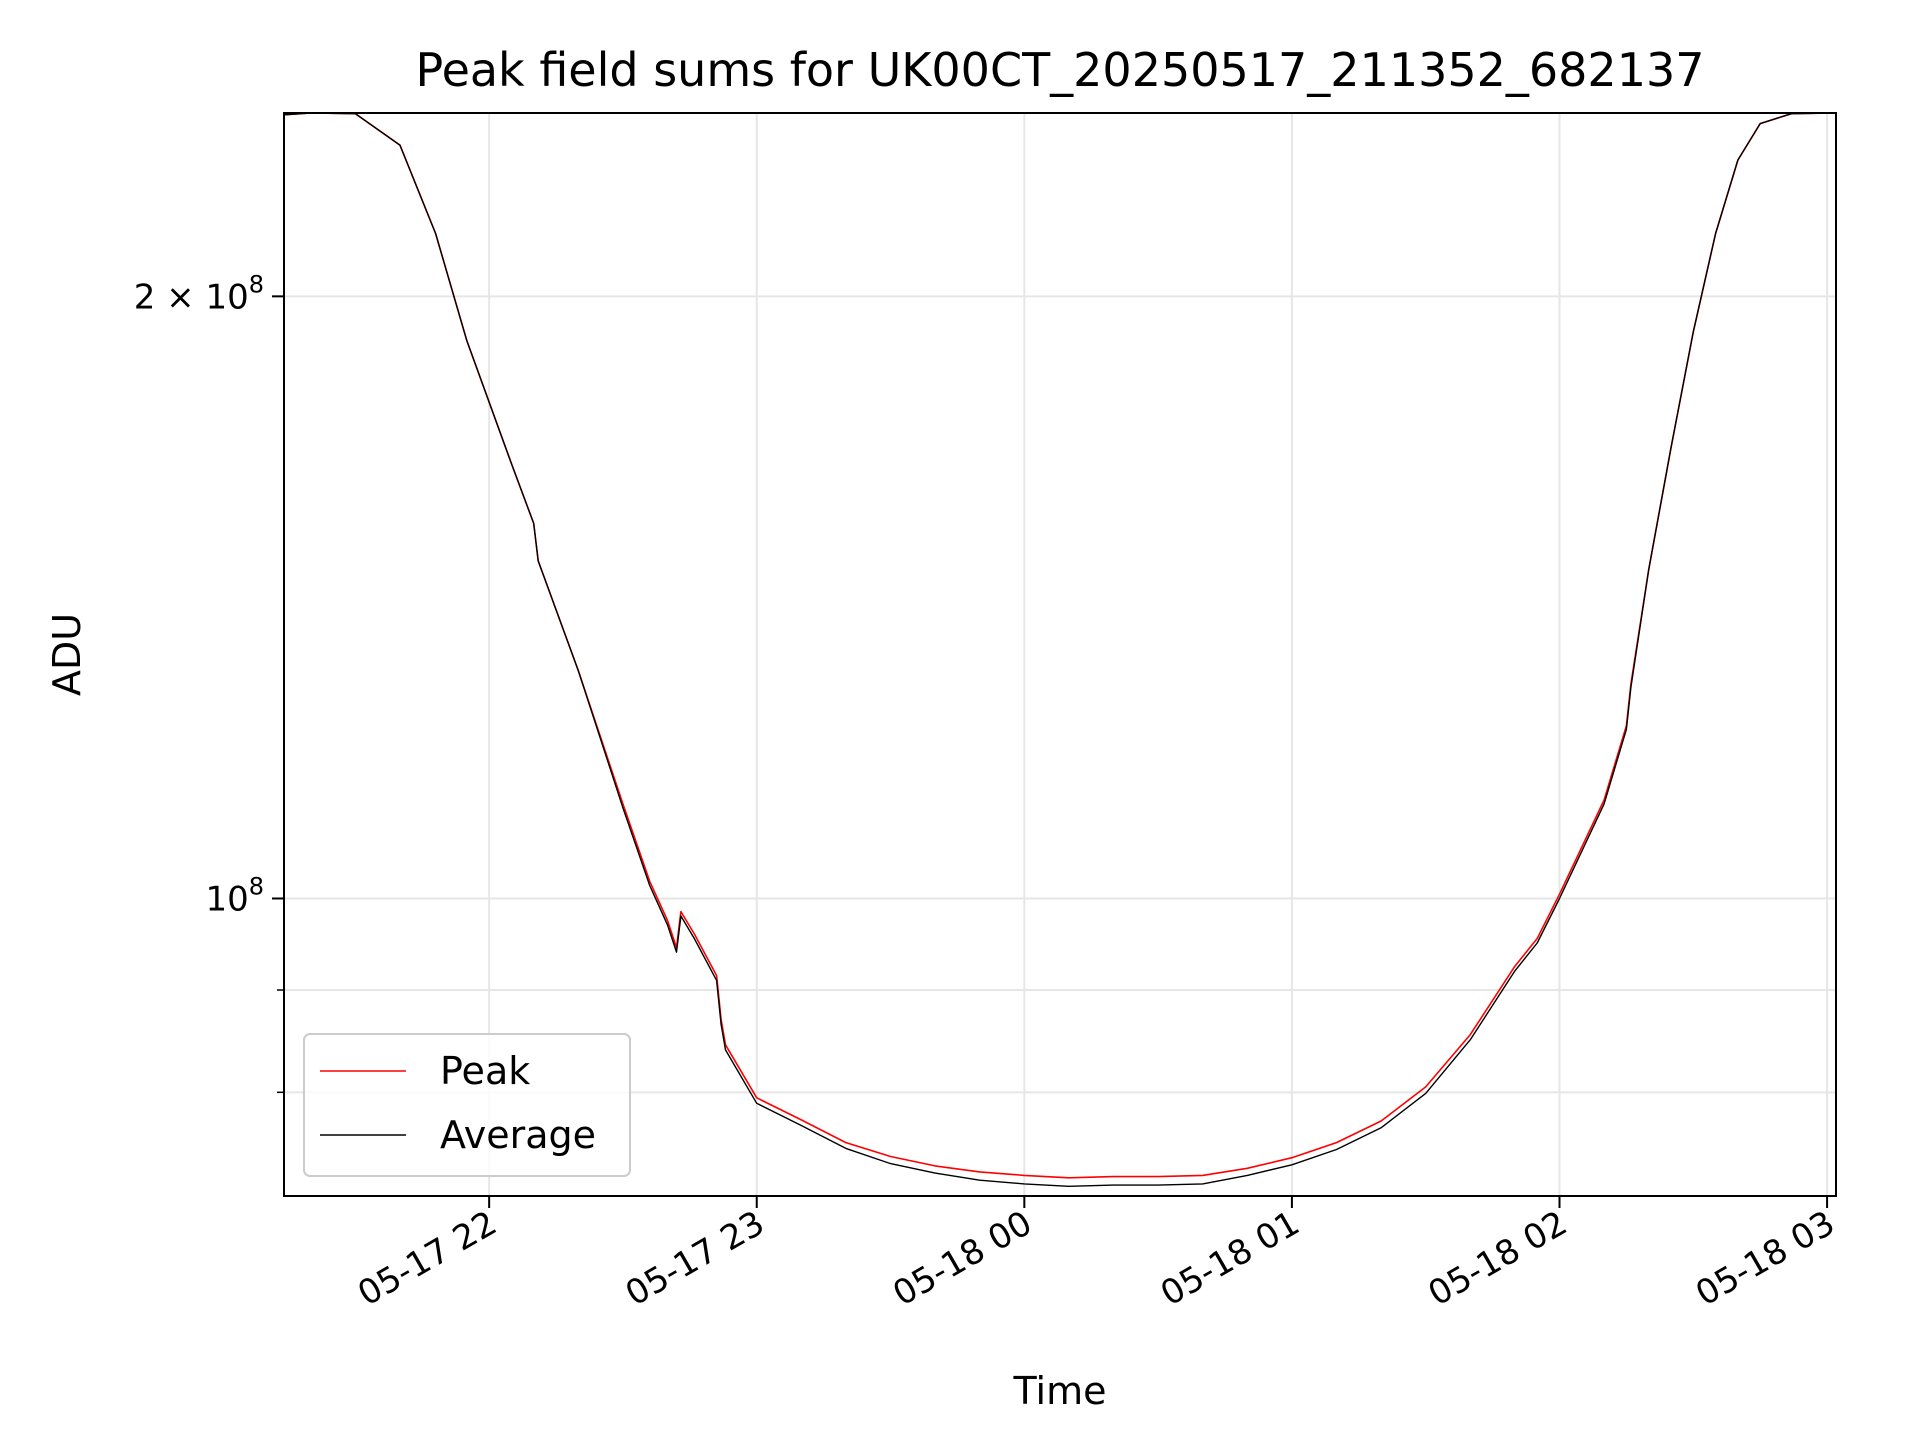 The image size is (1920, 1440). What do you see at coordinates (67, 654) in the screenshot?
I see `y-axis-label: ADU` at bounding box center [67, 654].